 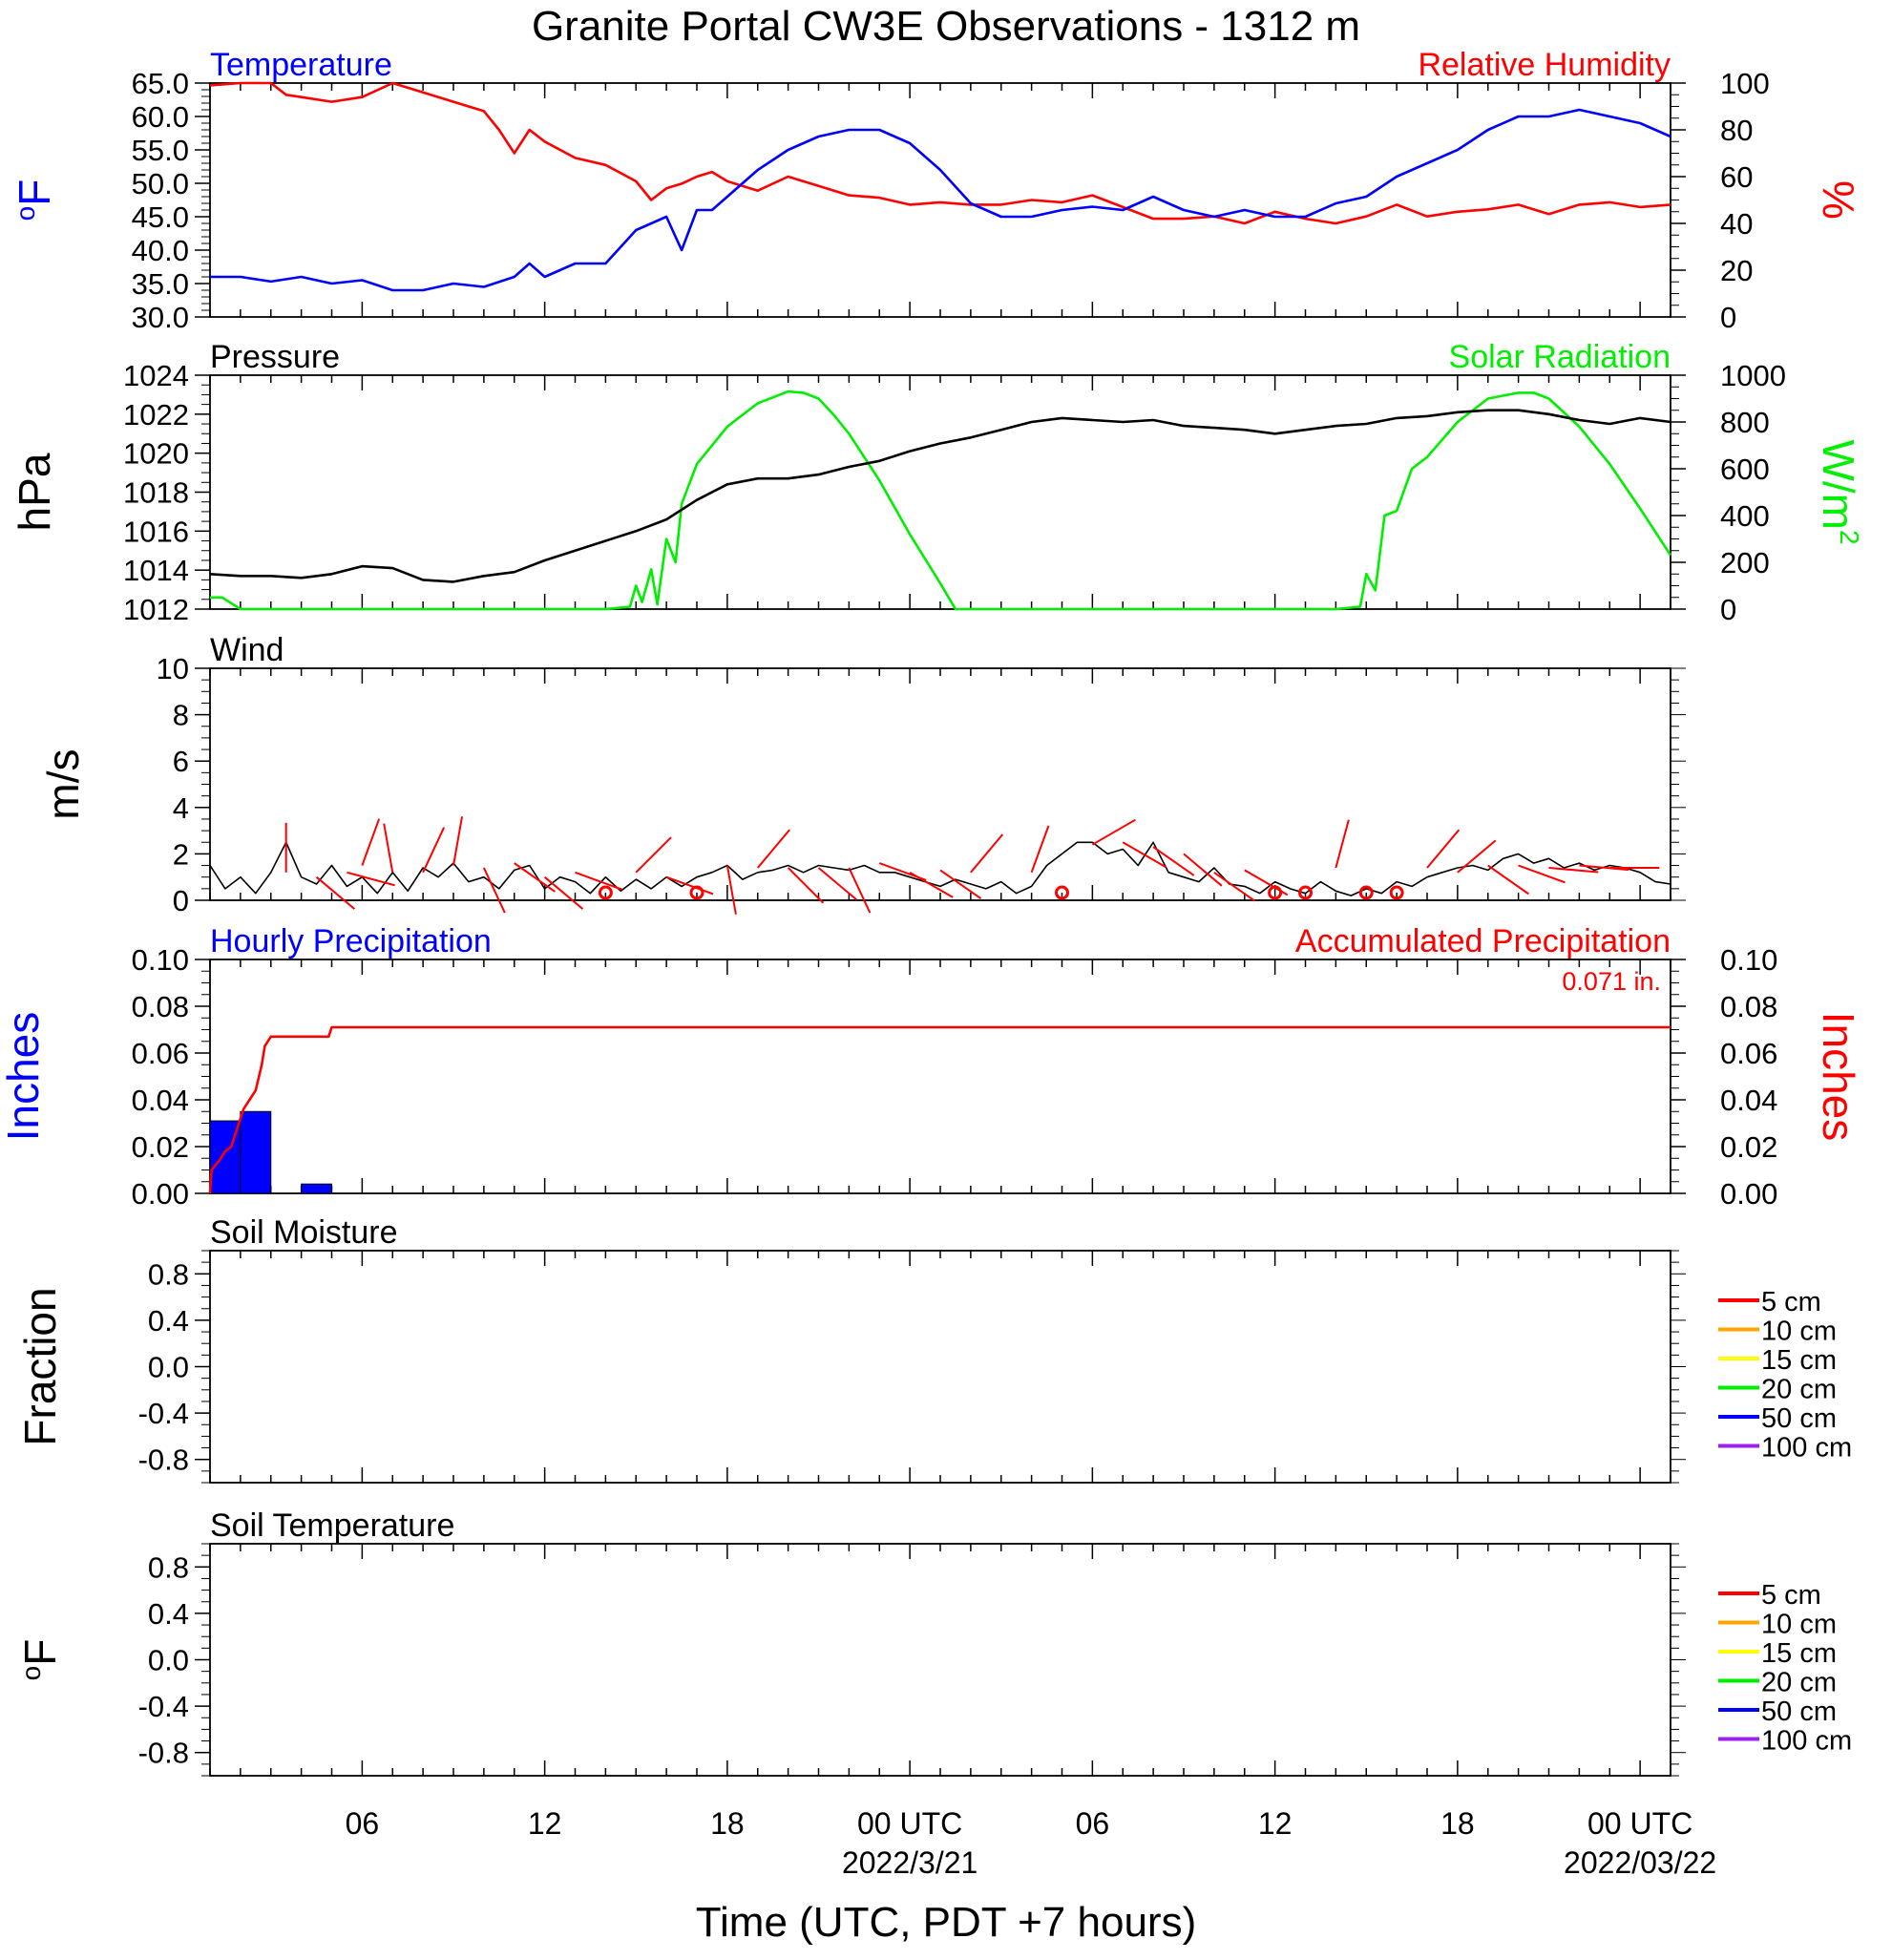 What do you see at coordinates (160, 317) in the screenshot?
I see `y-tick-label: 30.0` at bounding box center [160, 317].